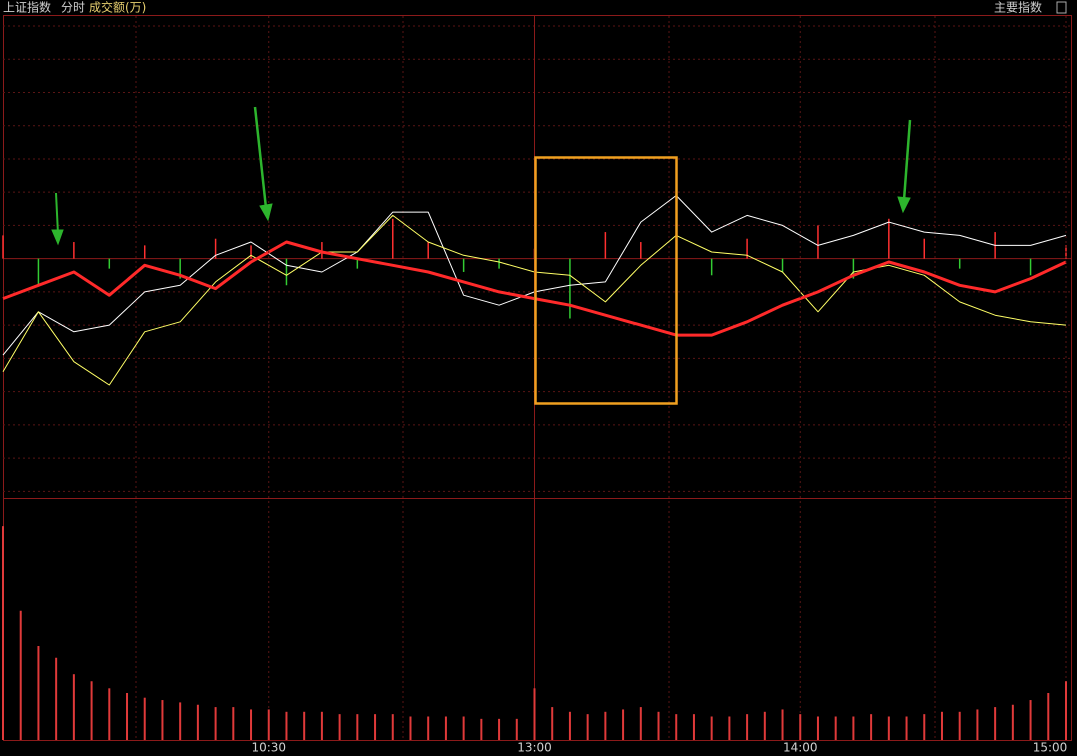  I want to click on menu-label: 主要指数, so click(1018, 7).